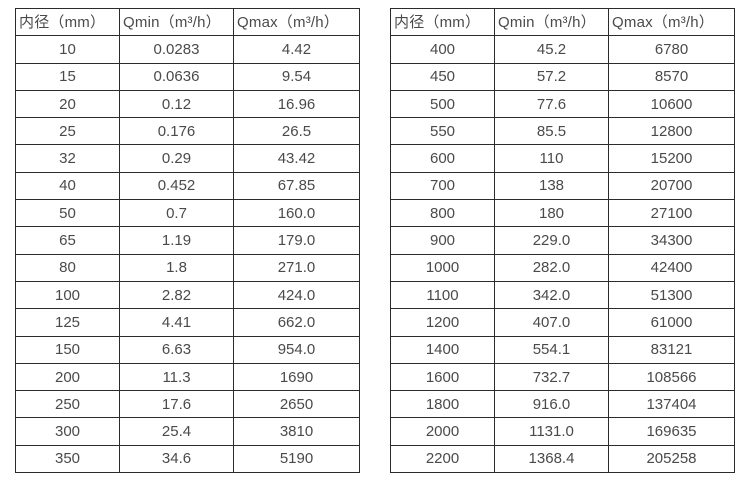 The image size is (750, 483). What do you see at coordinates (67, 49) in the screenshot?
I see `table-cell: 10` at bounding box center [67, 49].